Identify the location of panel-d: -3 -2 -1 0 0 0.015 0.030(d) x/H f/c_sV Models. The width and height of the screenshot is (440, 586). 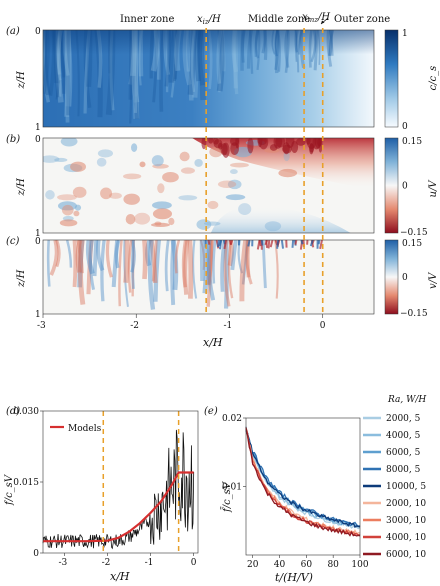
(101, 494).